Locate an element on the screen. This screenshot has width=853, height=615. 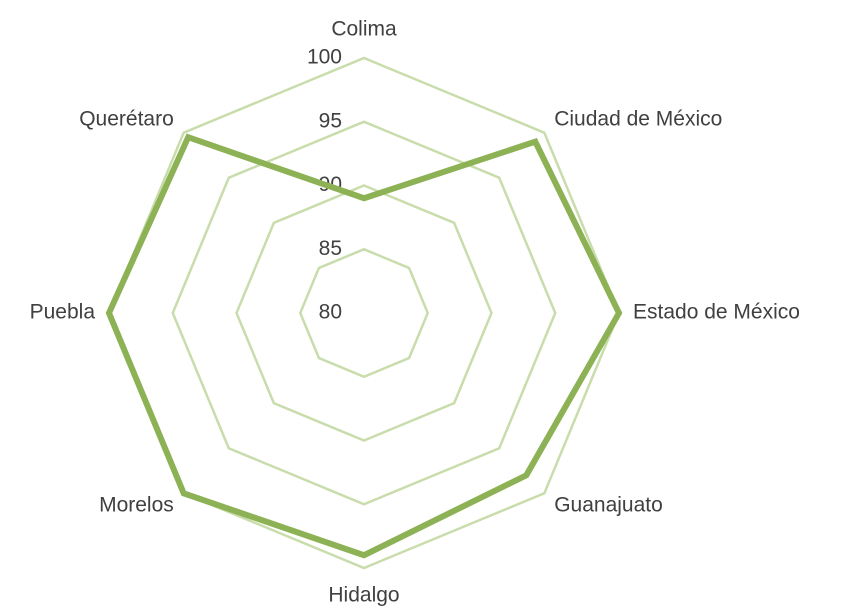
r-tick-label: 100 is located at coordinates (324, 57).